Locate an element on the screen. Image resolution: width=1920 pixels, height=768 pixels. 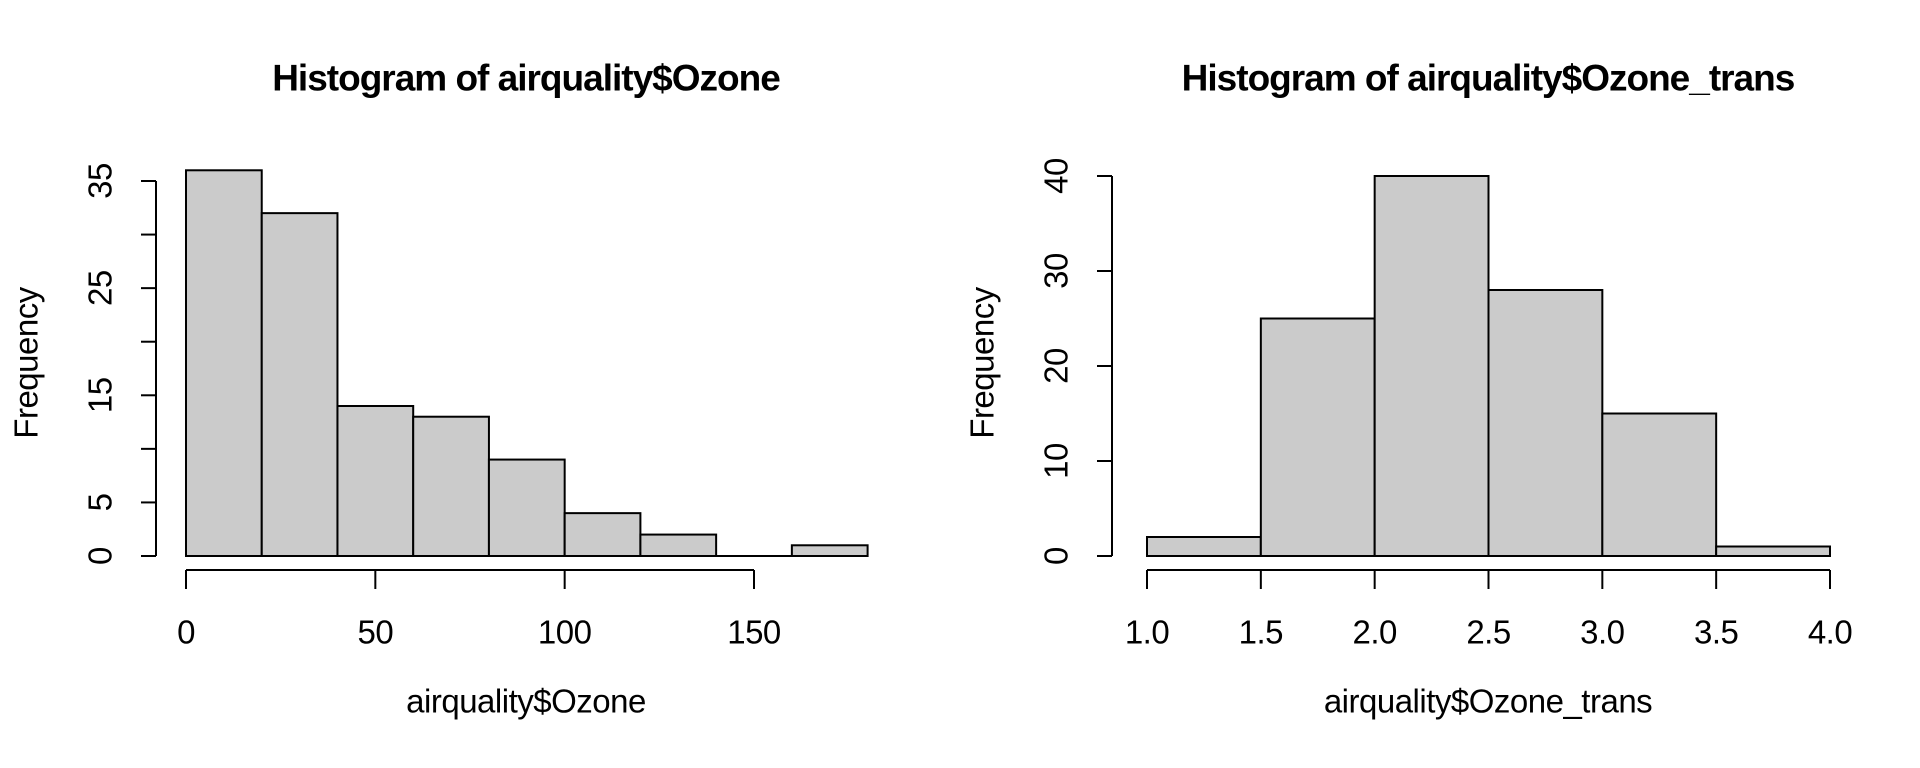
x-tick-label: 1.0 is located at coordinates (1147, 632).